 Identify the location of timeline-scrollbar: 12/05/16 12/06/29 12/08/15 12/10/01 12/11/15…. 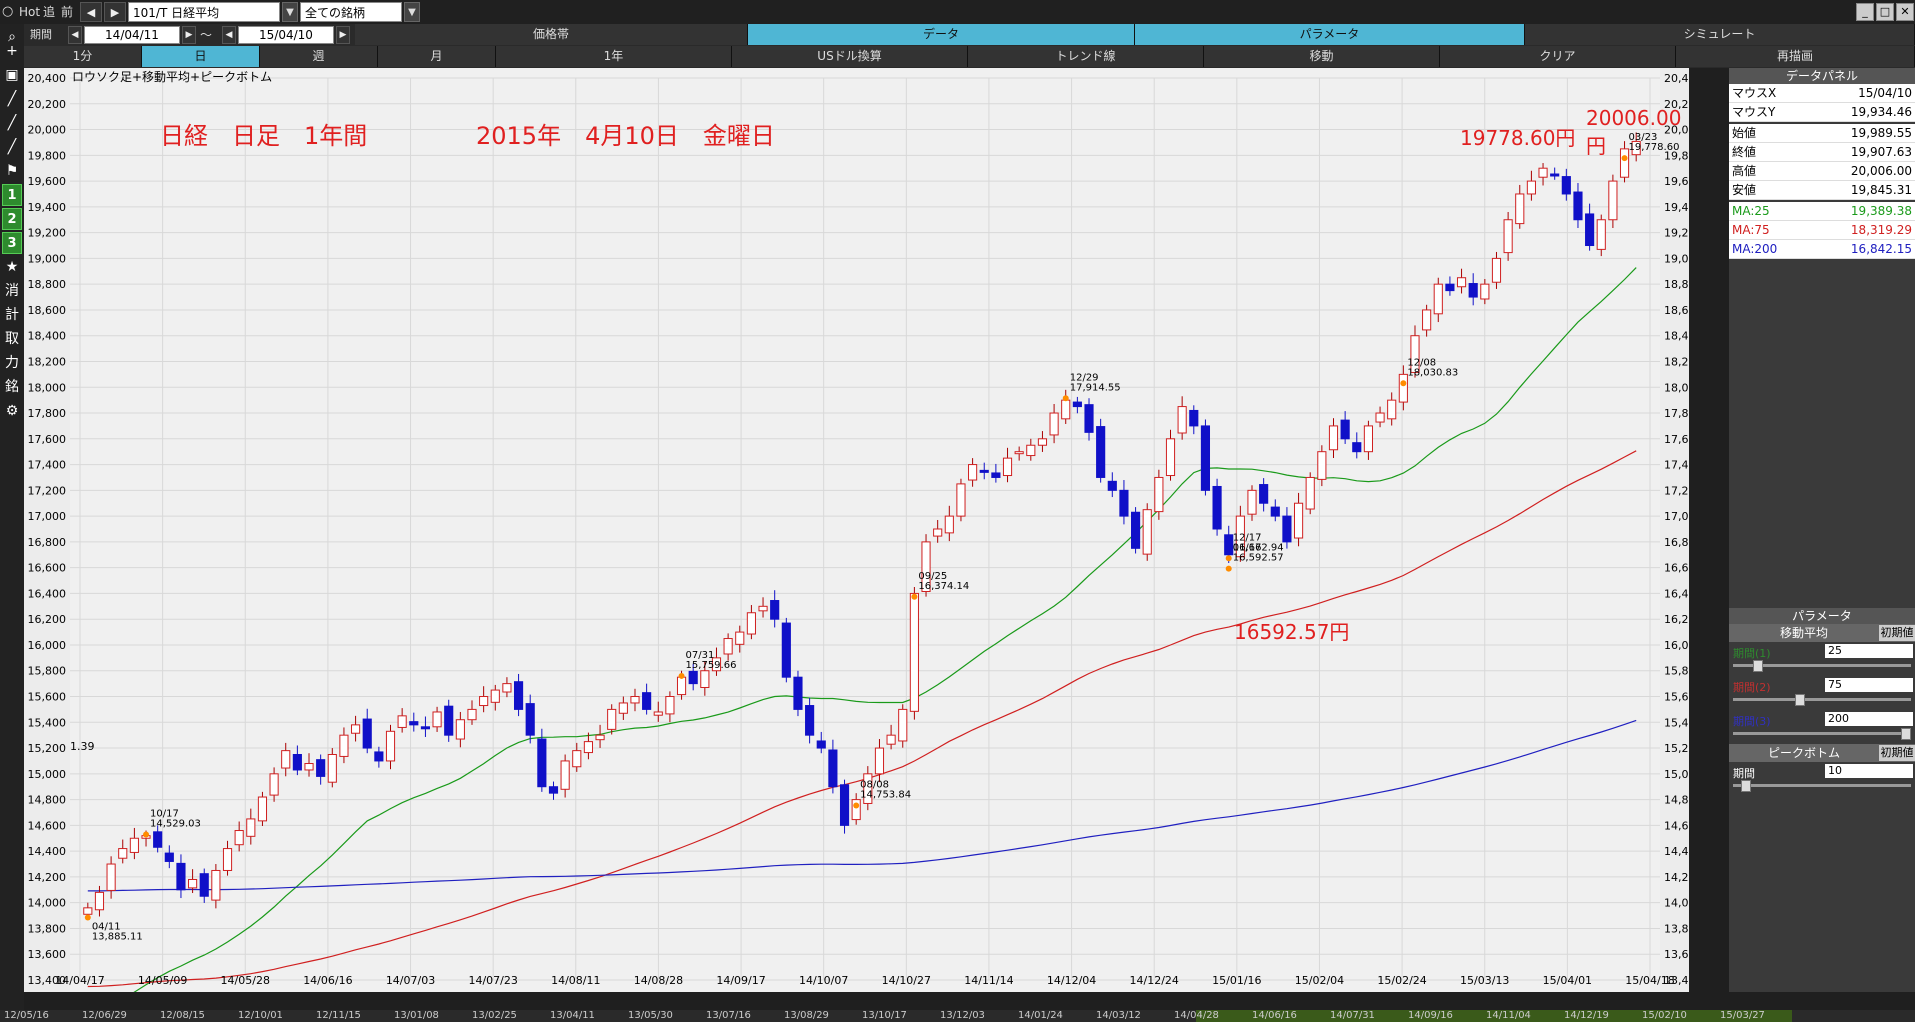
(957, 1016).